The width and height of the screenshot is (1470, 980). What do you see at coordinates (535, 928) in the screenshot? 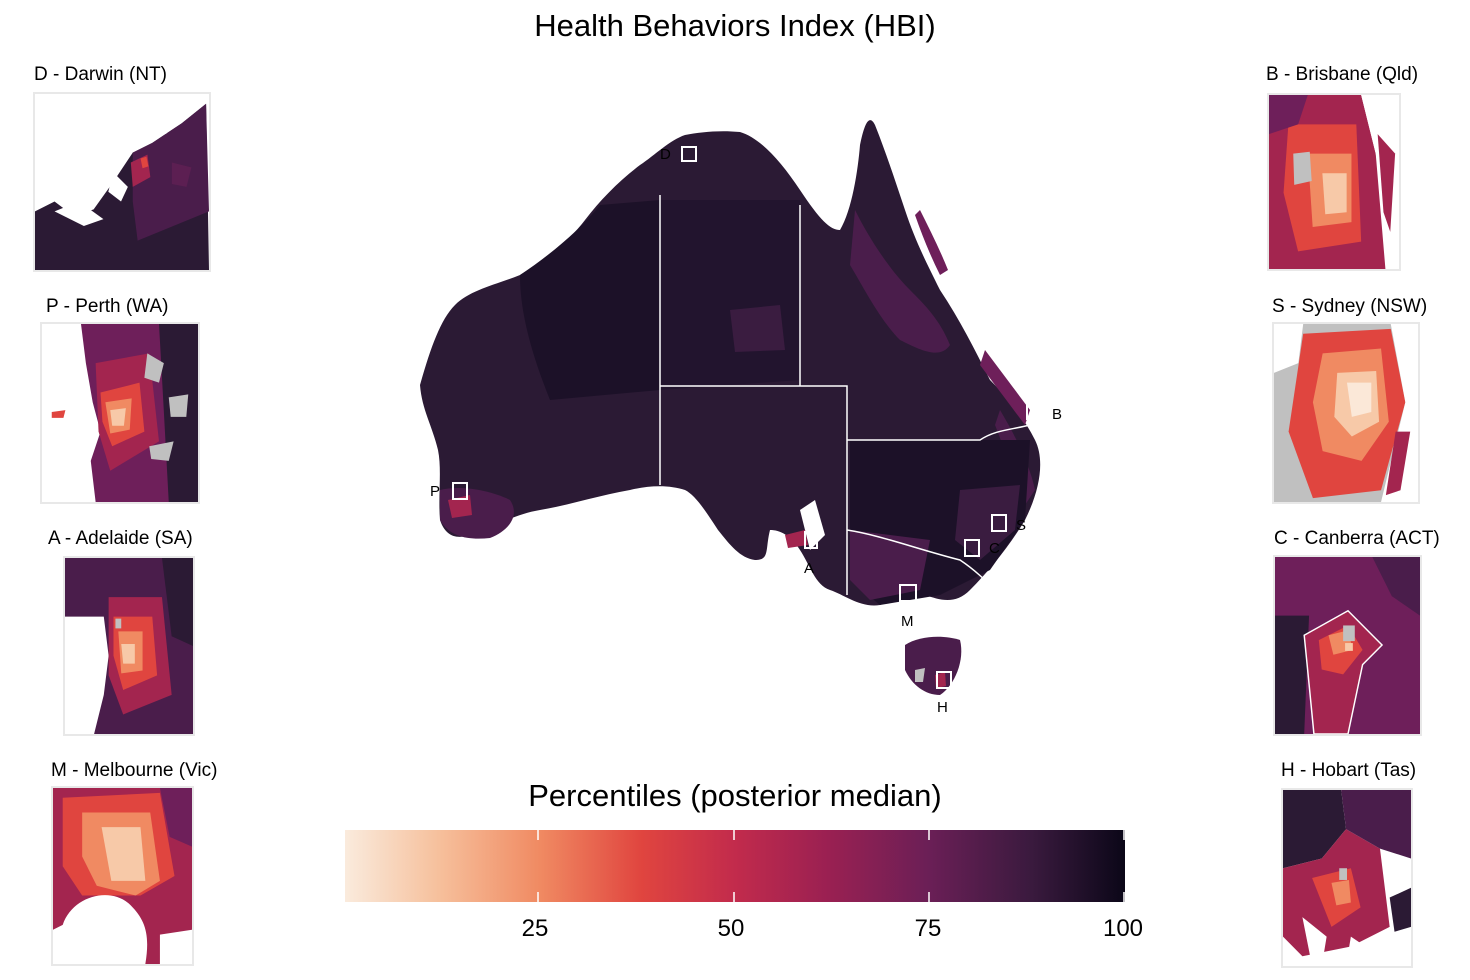
I see `legend-tick-25: 25` at bounding box center [535, 928].